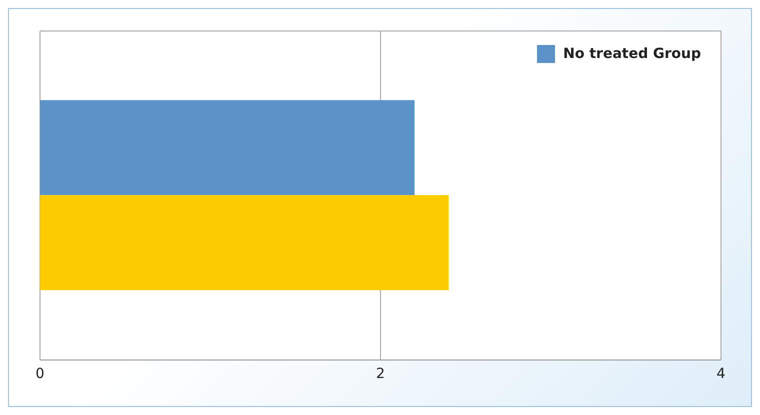 The image size is (760, 415). I want to click on legend-label: No treated Group, so click(631, 54).